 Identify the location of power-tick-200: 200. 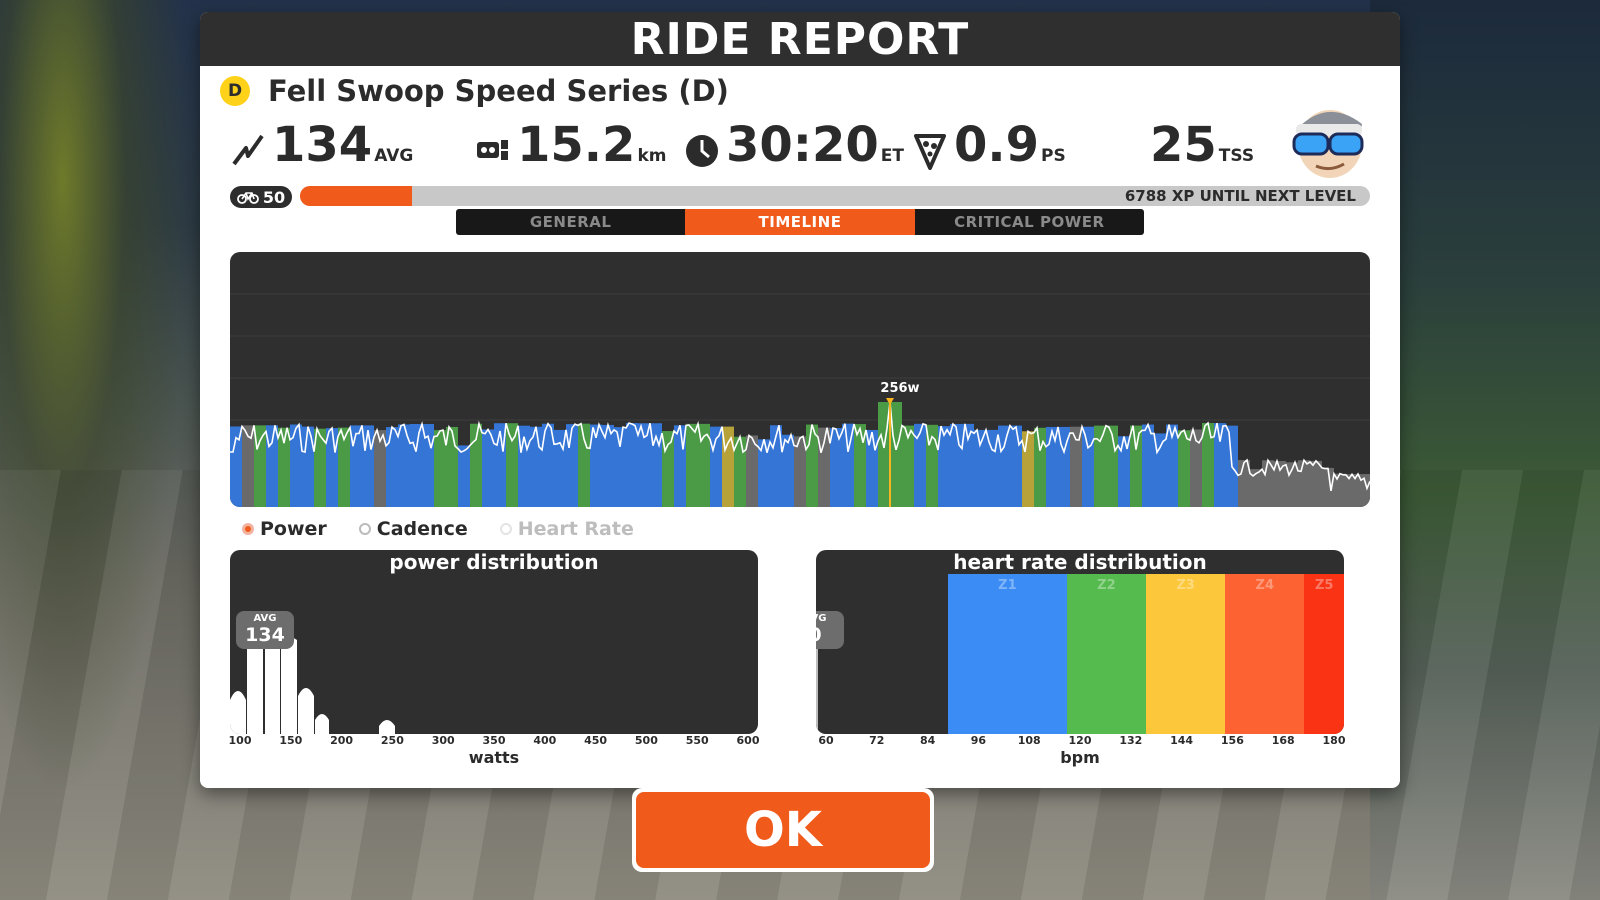
(342, 740).